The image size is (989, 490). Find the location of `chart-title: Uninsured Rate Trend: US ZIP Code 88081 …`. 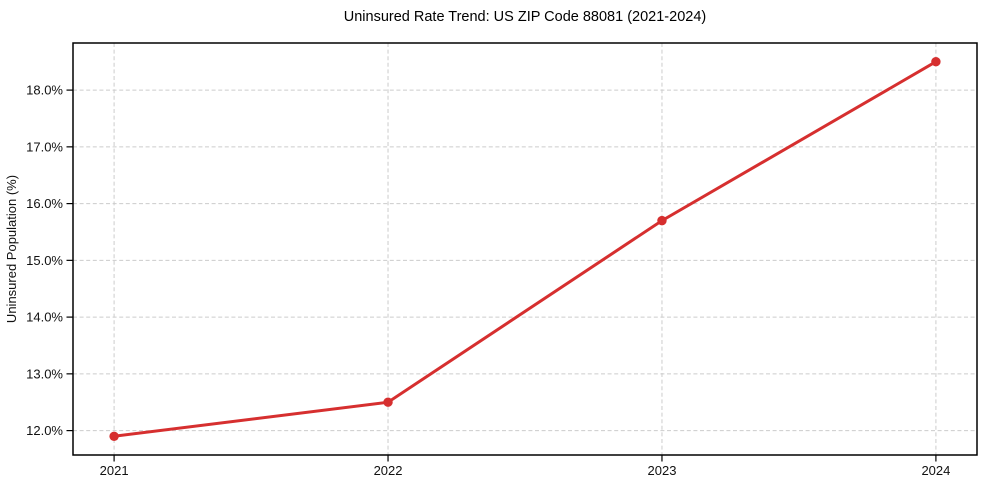

chart-title: Uninsured Rate Trend: US ZIP Code 88081 … is located at coordinates (525, 17).